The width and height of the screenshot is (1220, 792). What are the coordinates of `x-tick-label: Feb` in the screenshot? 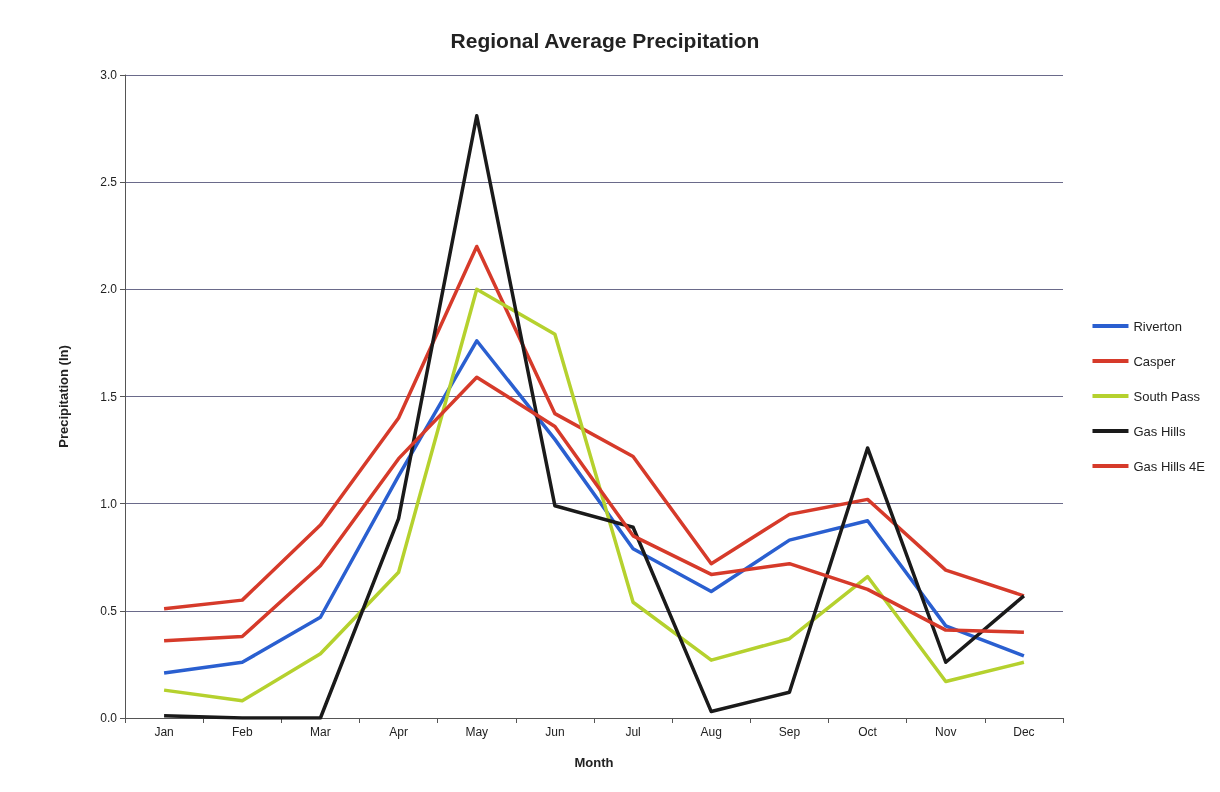 It's located at (242, 732).